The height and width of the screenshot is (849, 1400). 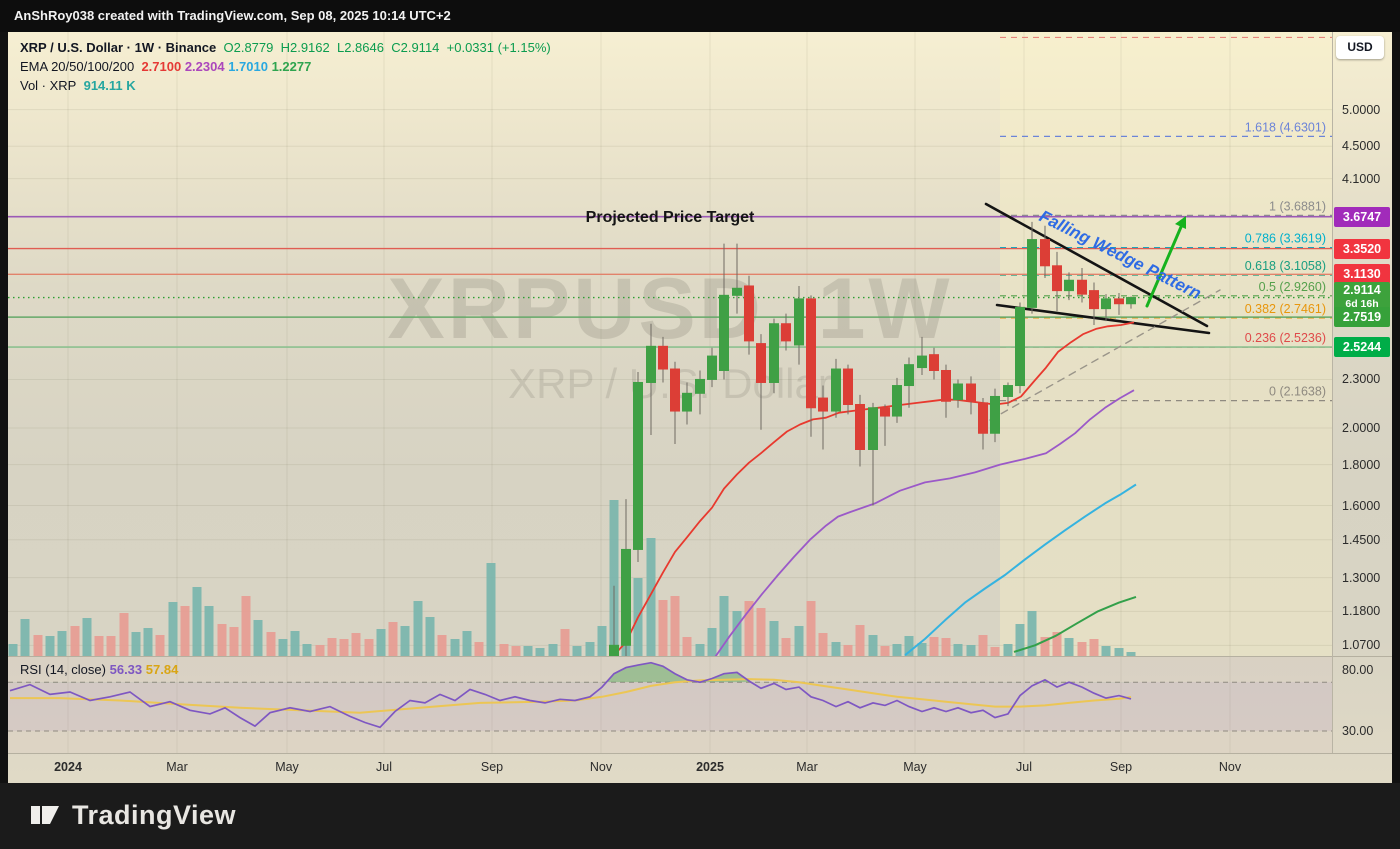 What do you see at coordinates (710, 767) in the screenshot?
I see `time-axis-label: 2025` at bounding box center [710, 767].